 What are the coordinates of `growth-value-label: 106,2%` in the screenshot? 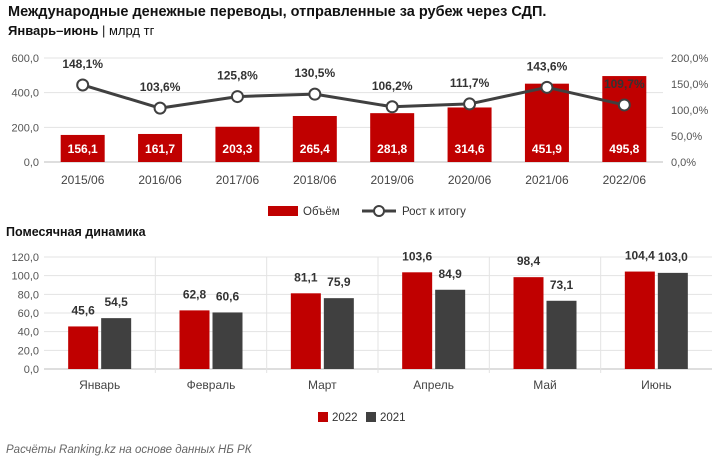 It's located at (392, 86).